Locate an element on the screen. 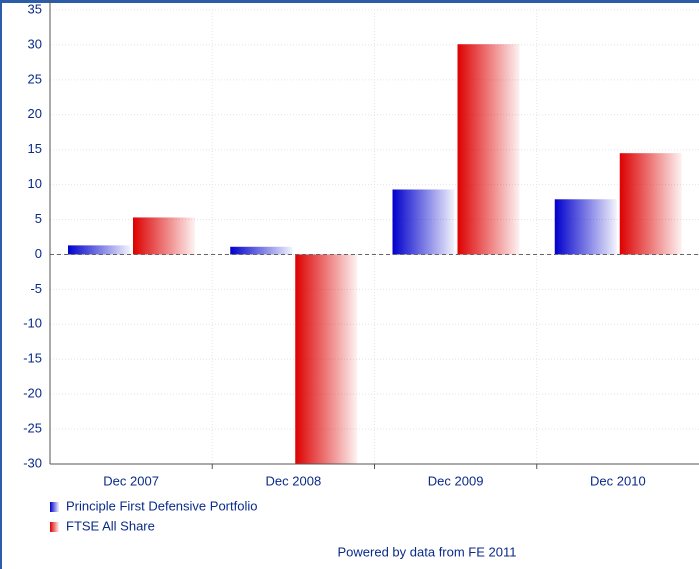  legend-label: Principle First Defensive Portfolio is located at coordinates (161, 505).